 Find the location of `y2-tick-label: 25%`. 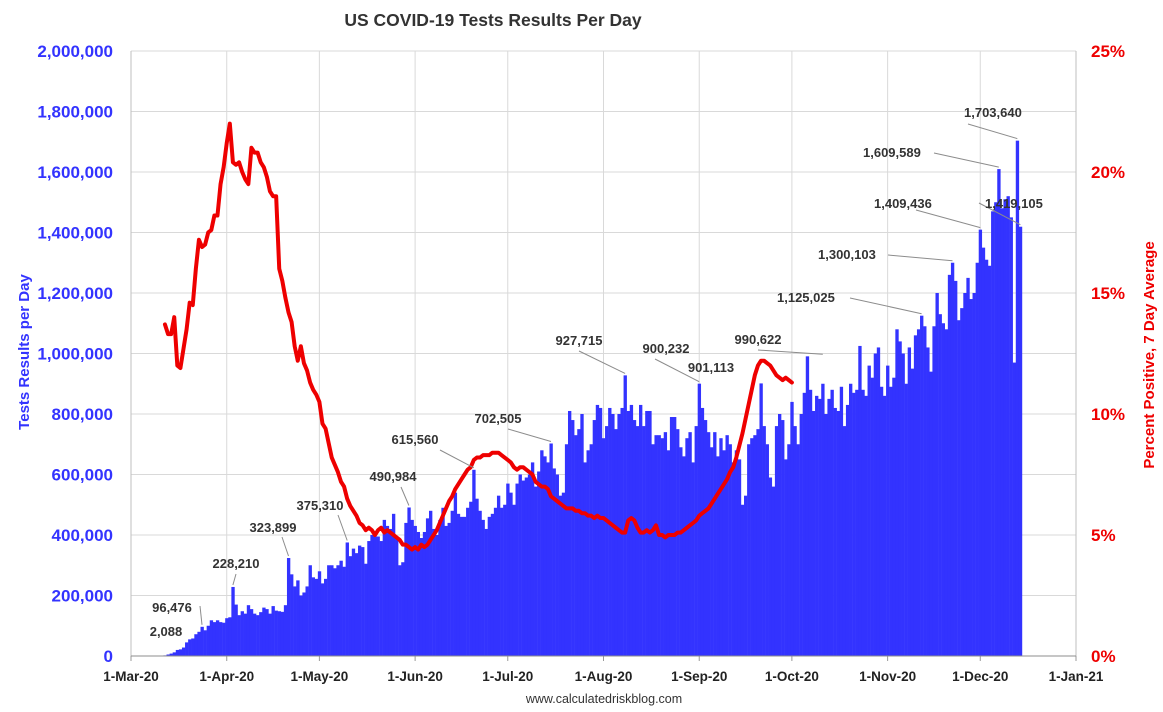

y2-tick-label: 25% is located at coordinates (1108, 51).